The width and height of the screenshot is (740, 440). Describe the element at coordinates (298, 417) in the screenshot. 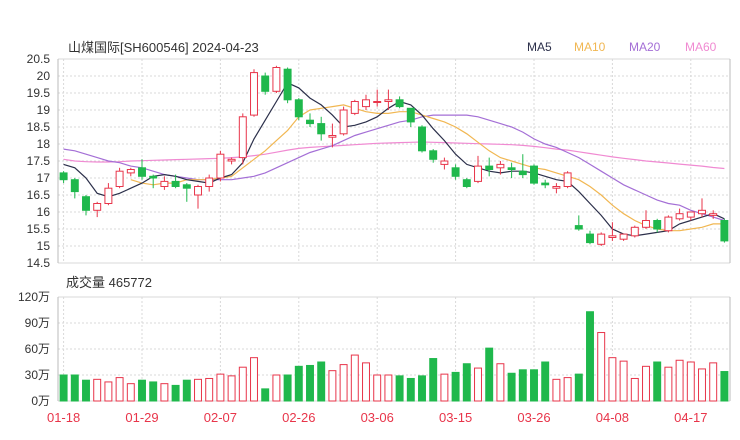

I see `date-tick-label: 02-26` at that location.